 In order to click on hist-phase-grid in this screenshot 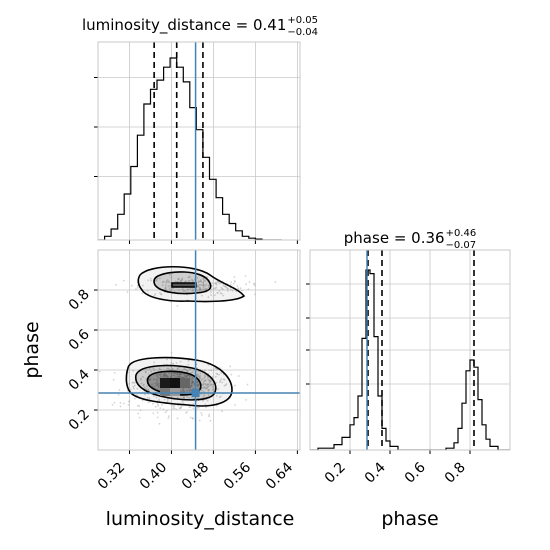, I will do `click(410, 350)`.